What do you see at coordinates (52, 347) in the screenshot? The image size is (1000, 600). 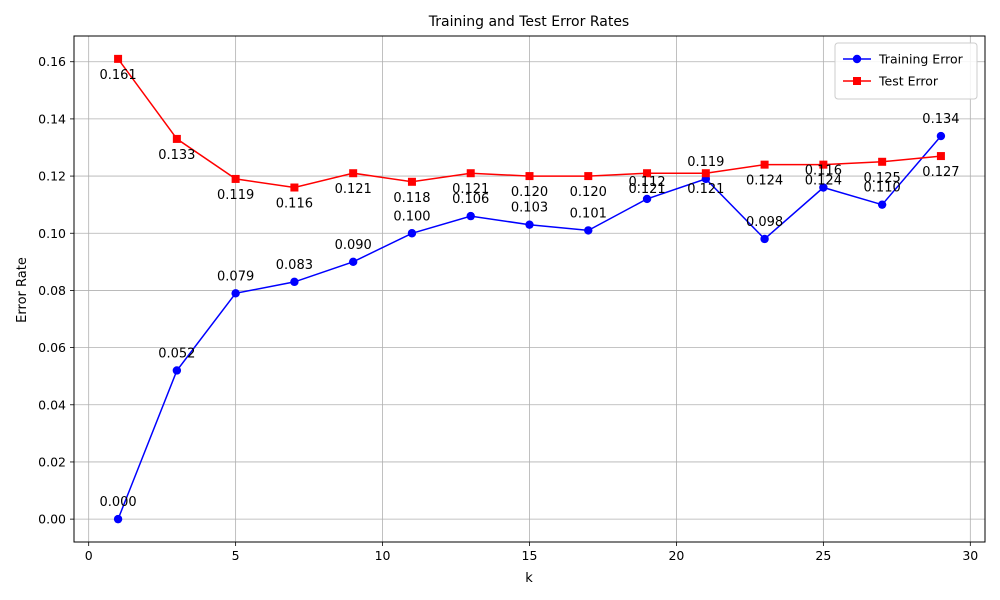 I see `y-tick-label: 0.06` at bounding box center [52, 347].